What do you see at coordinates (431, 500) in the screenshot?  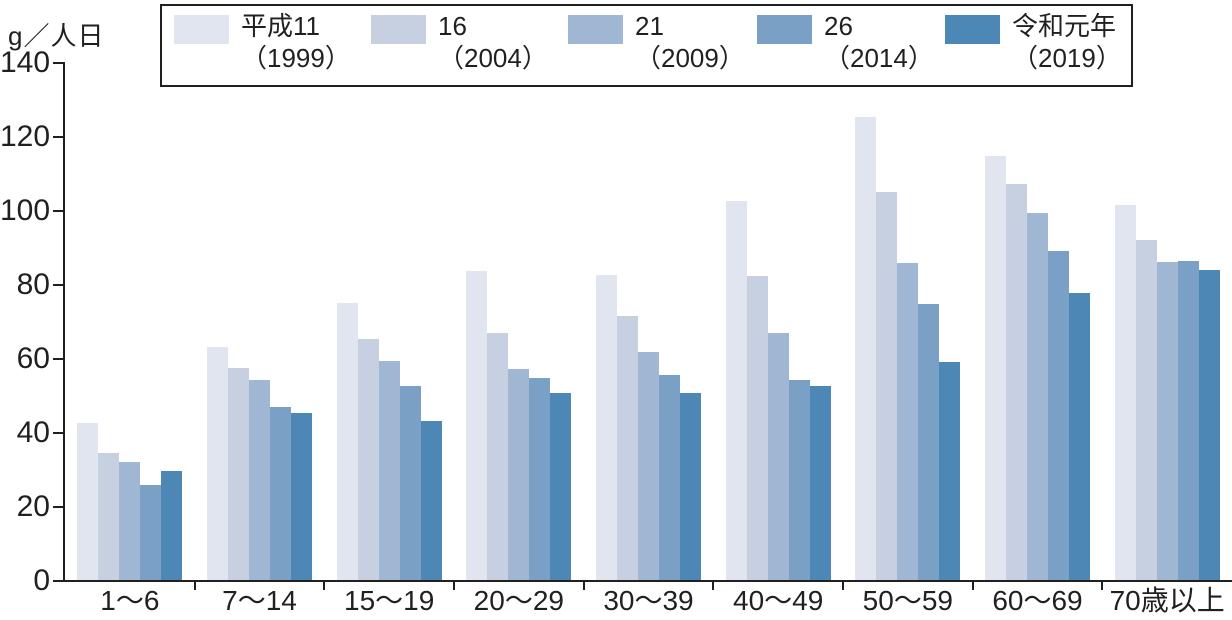 I see `bar-15〜19-令和元年` at bounding box center [431, 500].